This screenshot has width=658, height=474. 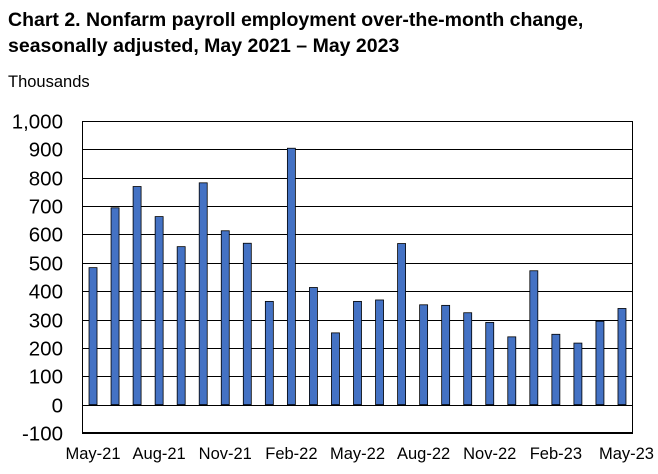 I want to click on y-tick-label: 400, so click(x=46, y=292).